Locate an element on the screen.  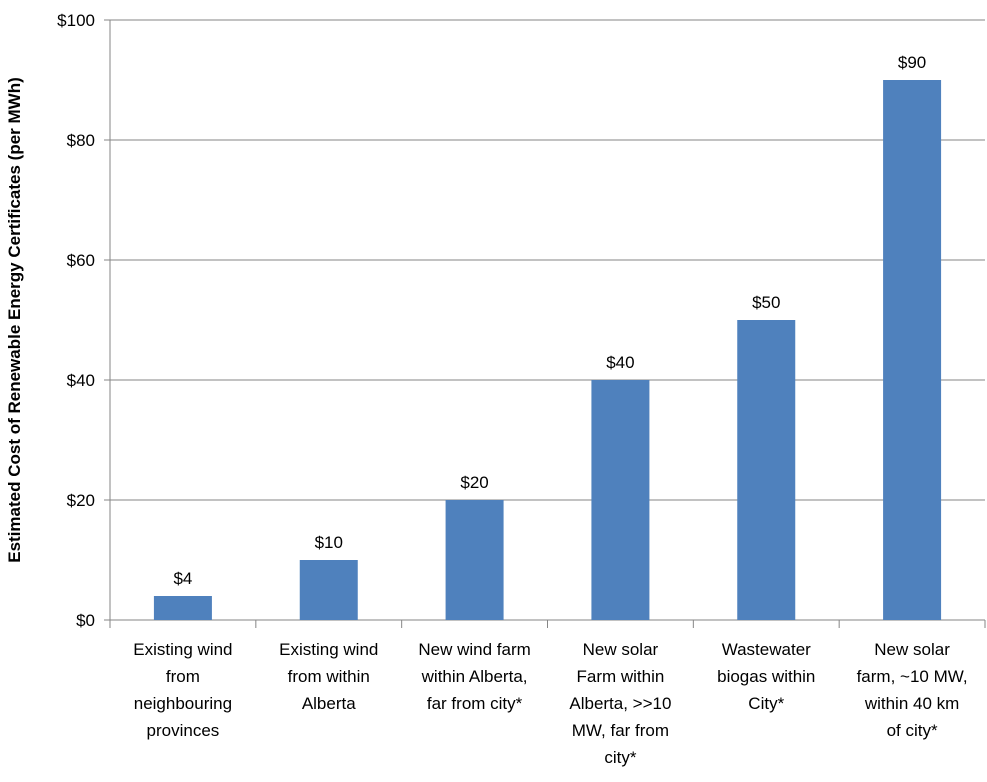
x-category-label: city* is located at coordinates (620, 757).